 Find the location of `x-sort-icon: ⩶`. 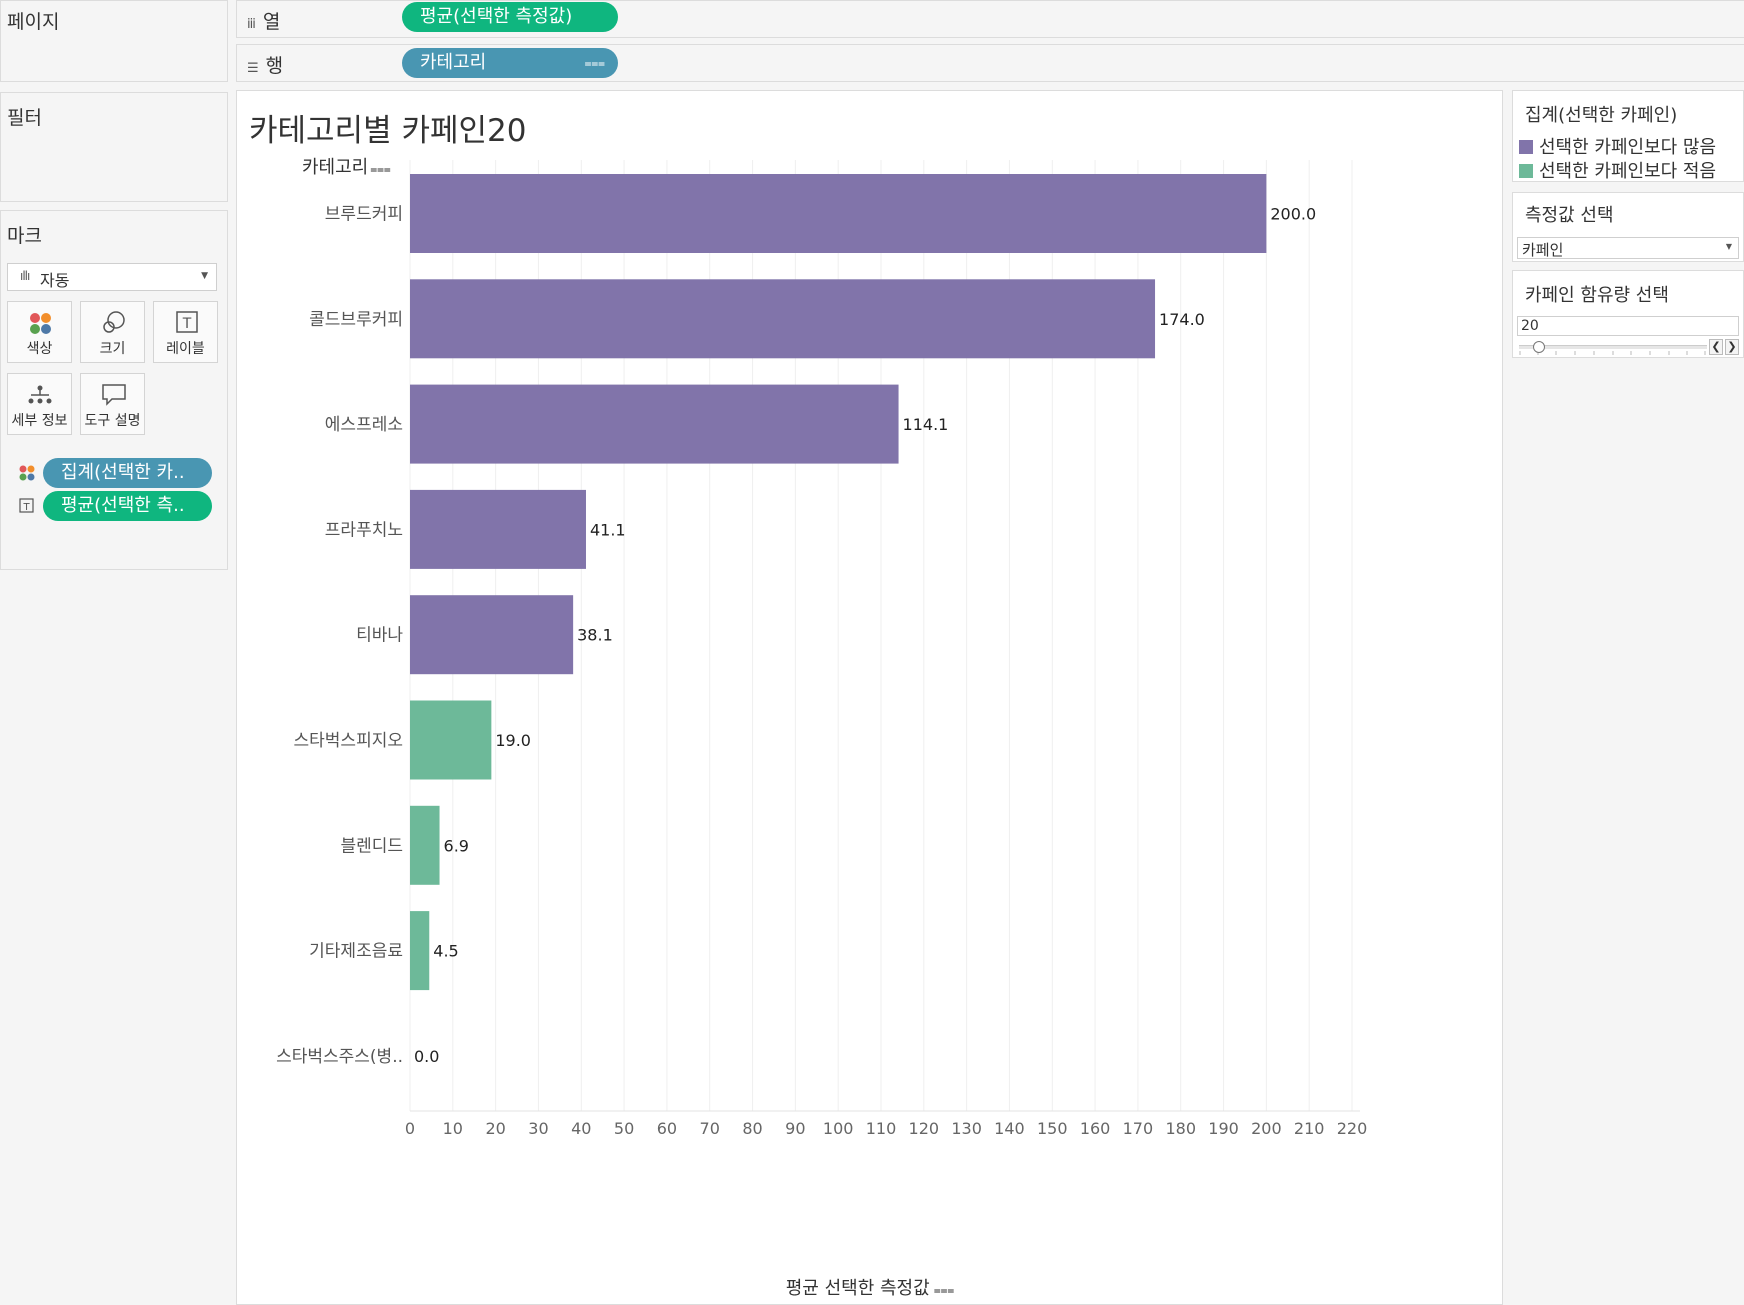

x-sort-icon: ⩶ is located at coordinates (944, 1290).